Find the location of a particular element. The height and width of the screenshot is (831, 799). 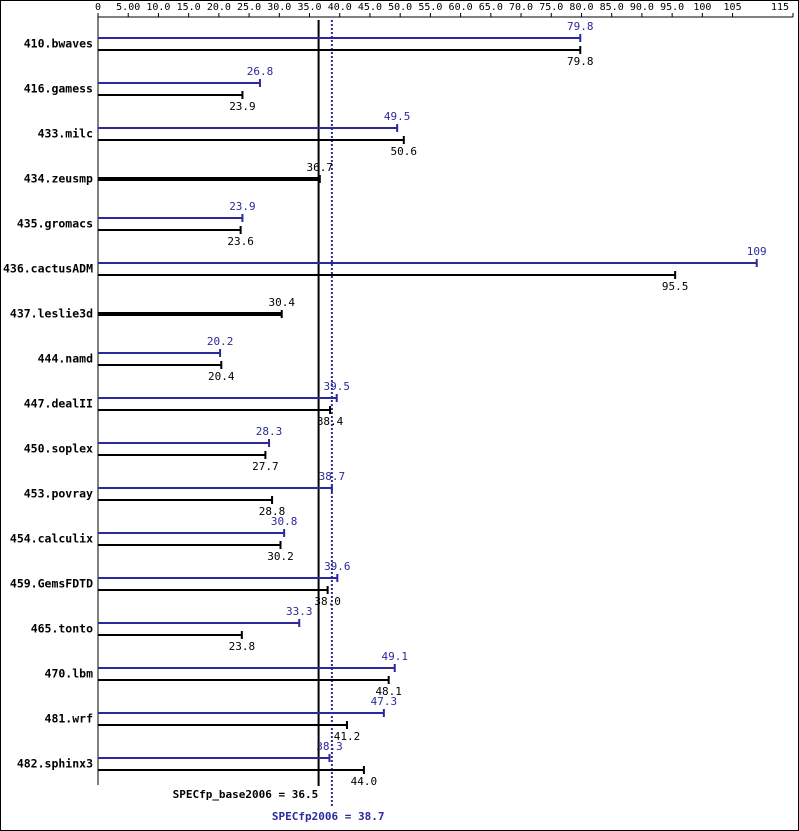

value-label: 26.8 is located at coordinates (260, 71).